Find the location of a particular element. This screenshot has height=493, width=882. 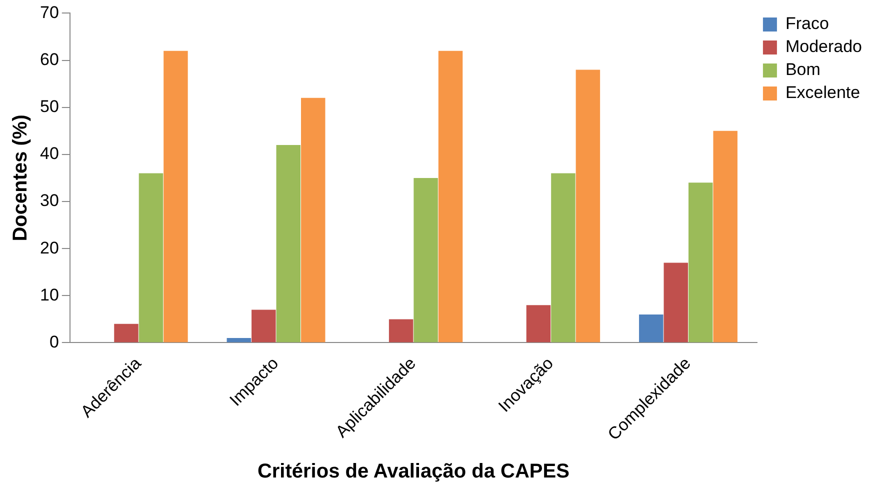

y-axis-title: Docentes (%) is located at coordinates (21, 178).